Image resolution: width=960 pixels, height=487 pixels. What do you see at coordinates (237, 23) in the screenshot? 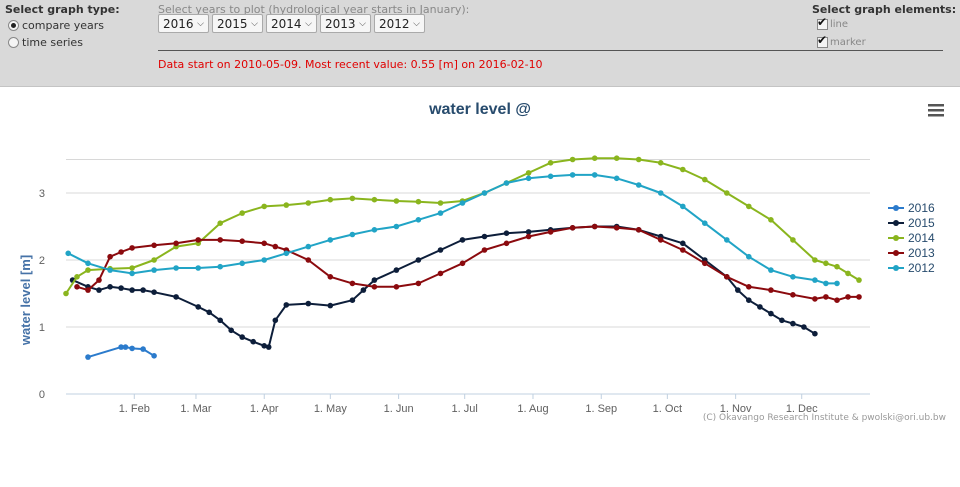
I see `year-select-2: 2015 ⌵` at bounding box center [237, 23].